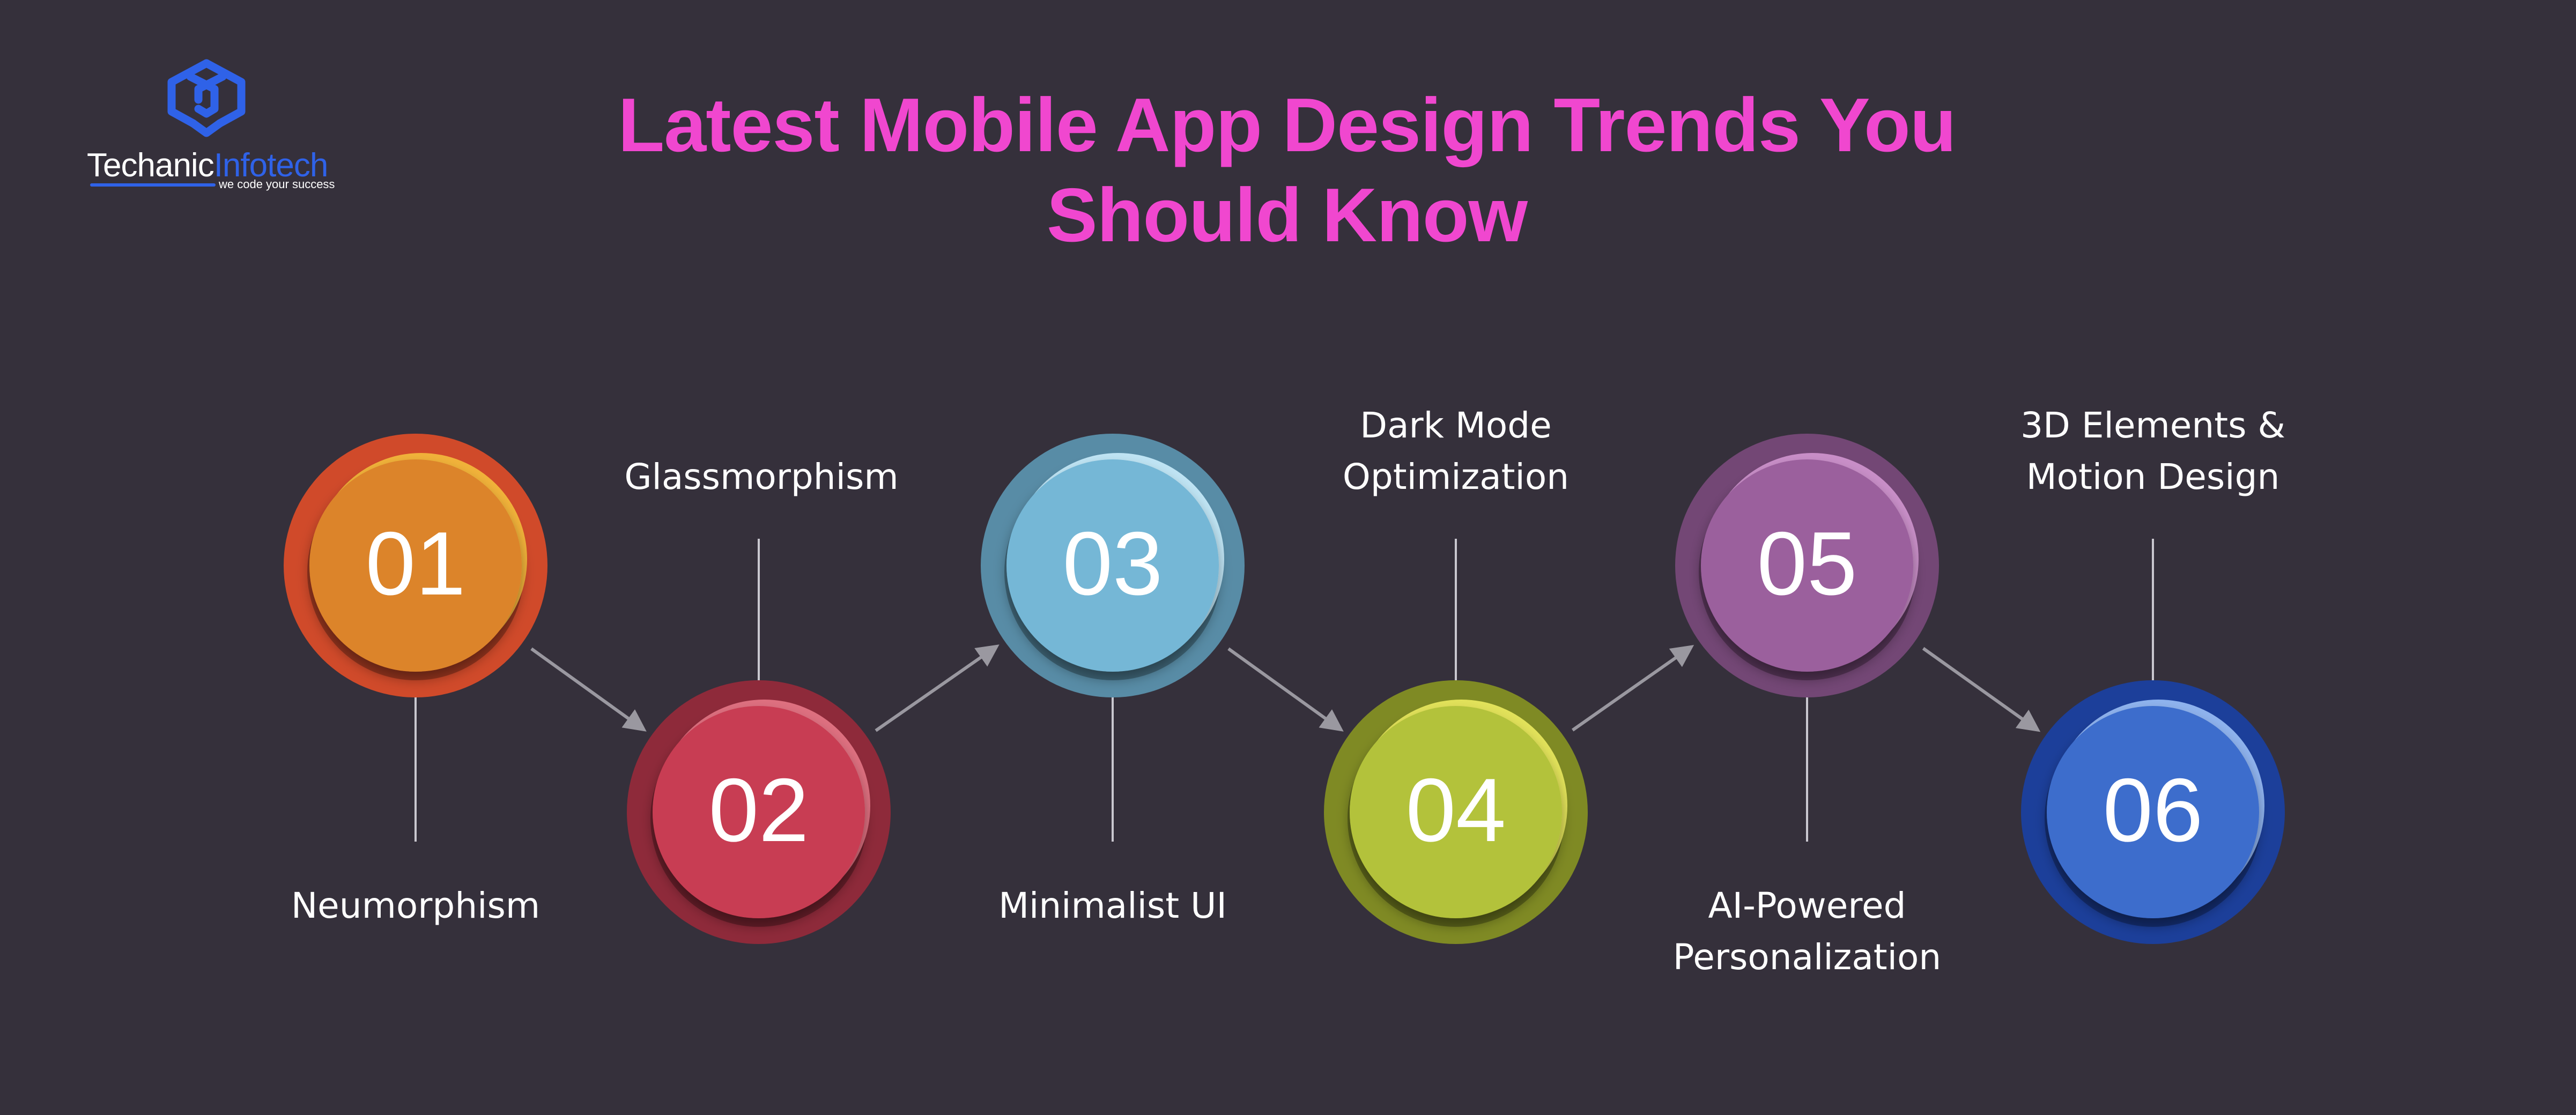  I want to click on step-number-3: 03, so click(1113, 563).